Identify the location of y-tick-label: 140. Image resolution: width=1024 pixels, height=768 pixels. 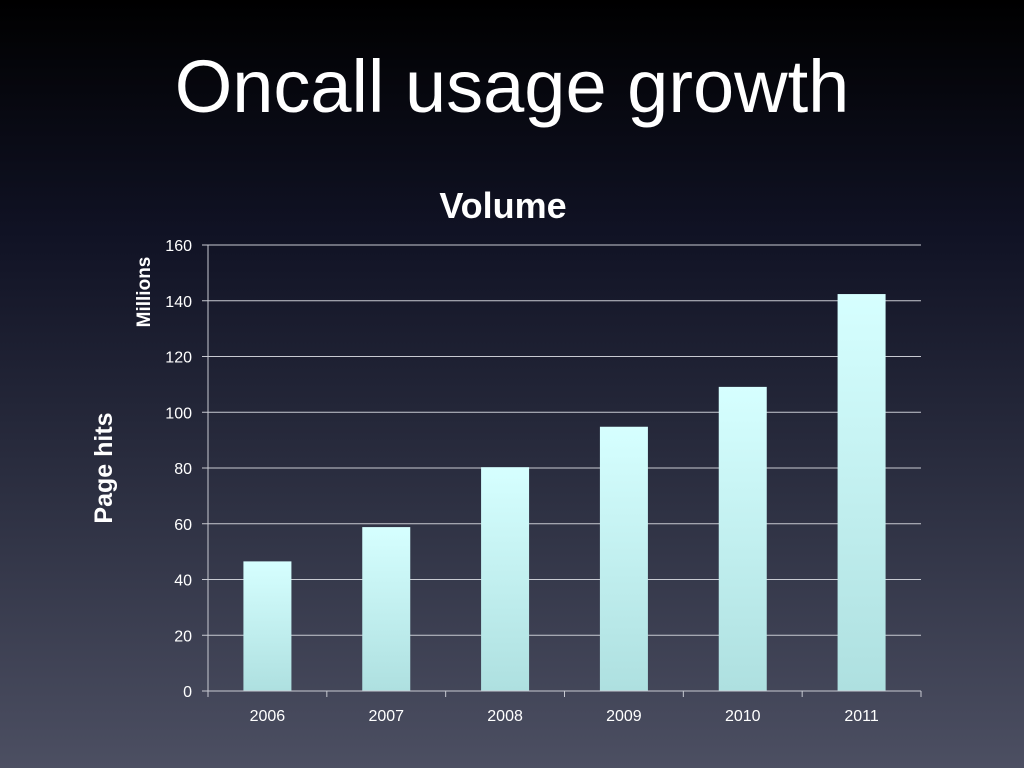
(178, 302).